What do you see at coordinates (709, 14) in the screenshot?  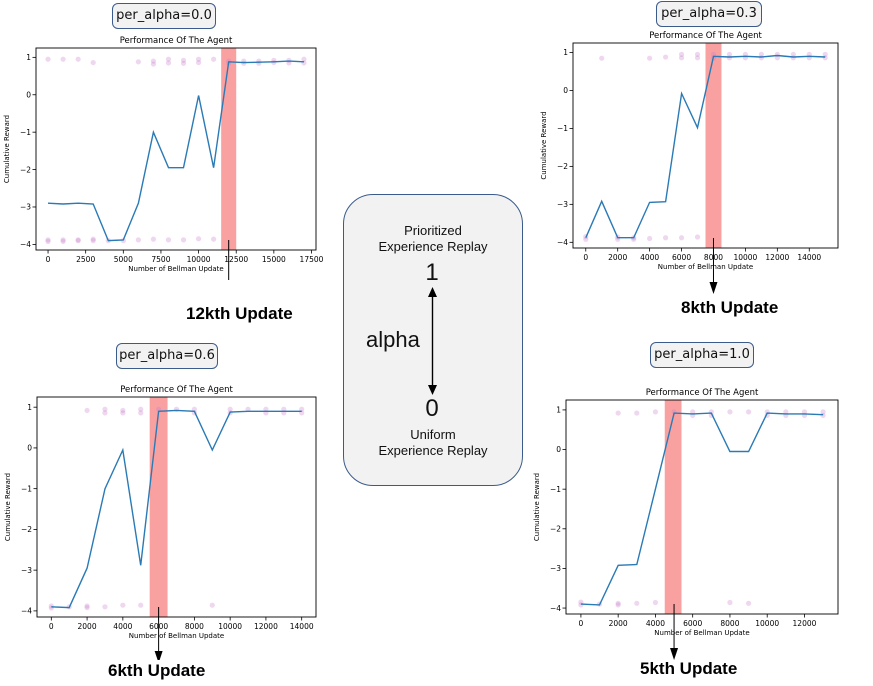 I see `badge-alpha-0.3: per_alpha=0.3` at bounding box center [709, 14].